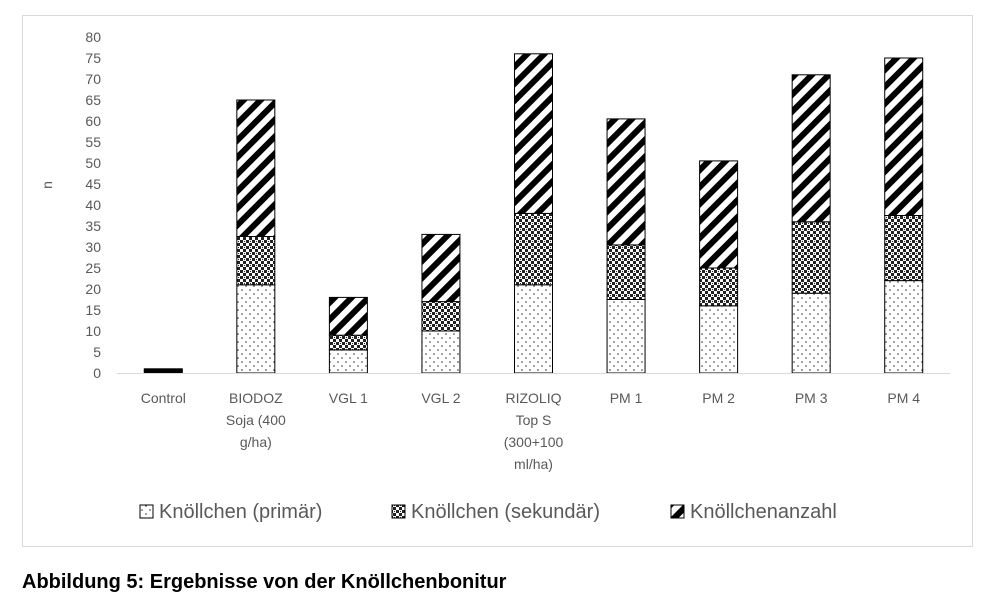 The height and width of the screenshot is (603, 1000). I want to click on y-tick-label: 35, so click(93, 226).